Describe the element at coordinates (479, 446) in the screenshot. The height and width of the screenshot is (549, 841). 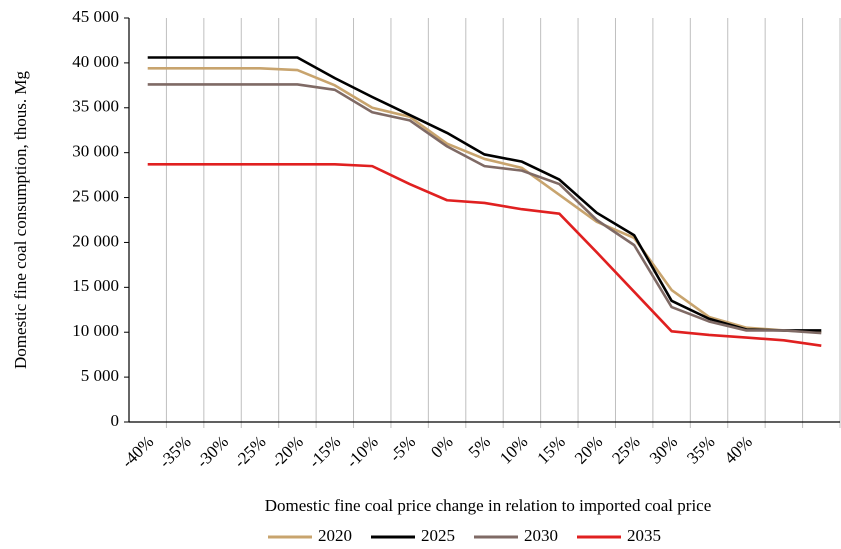
I see `x-tick-label: 5%` at that location.